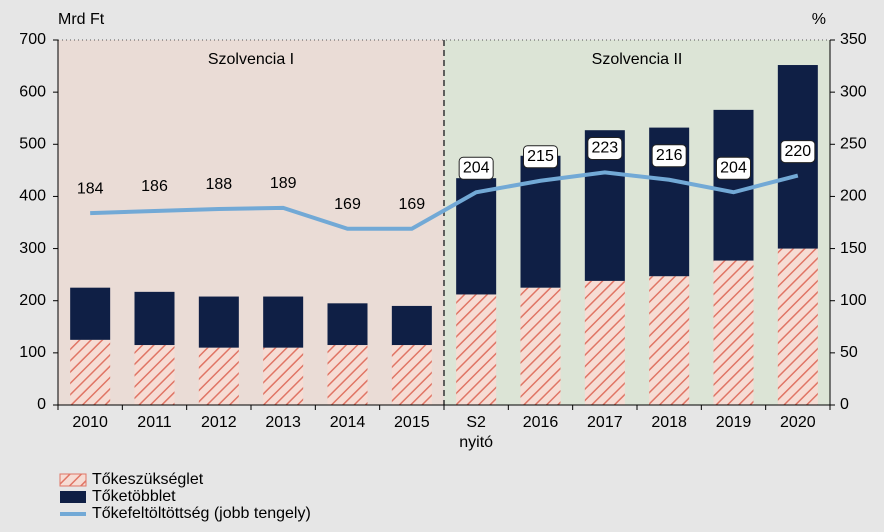 The image size is (884, 532). I want to click on x-tick-label: 2015, so click(412, 422).